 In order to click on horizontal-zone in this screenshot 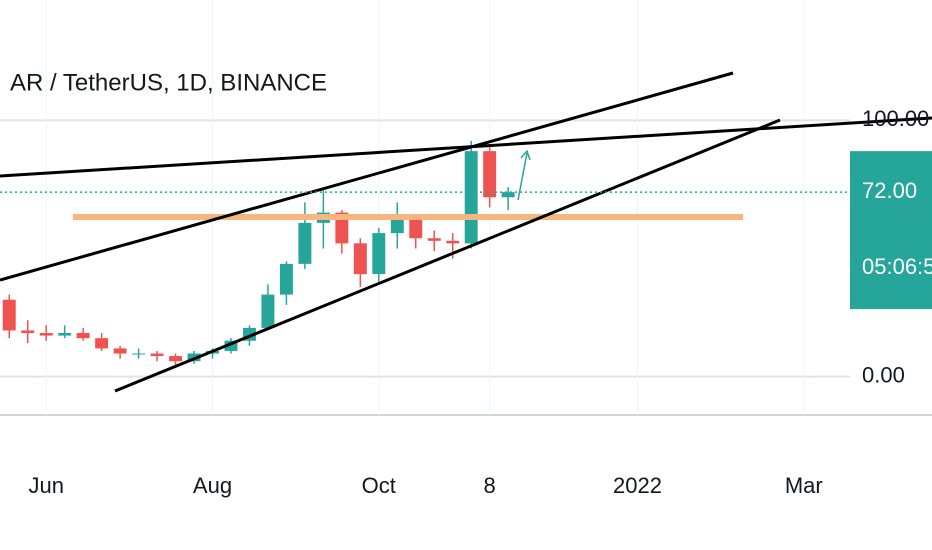, I will do `click(408, 217)`.